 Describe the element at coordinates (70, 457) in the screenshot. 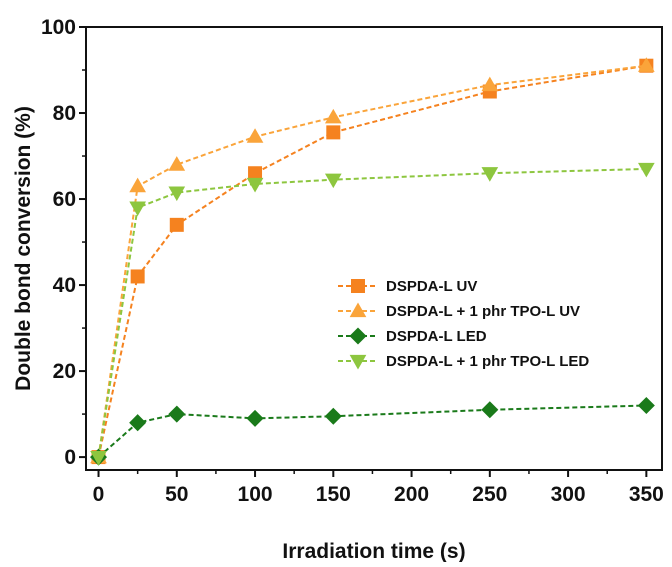

I see `y-tick-label: 0` at that location.